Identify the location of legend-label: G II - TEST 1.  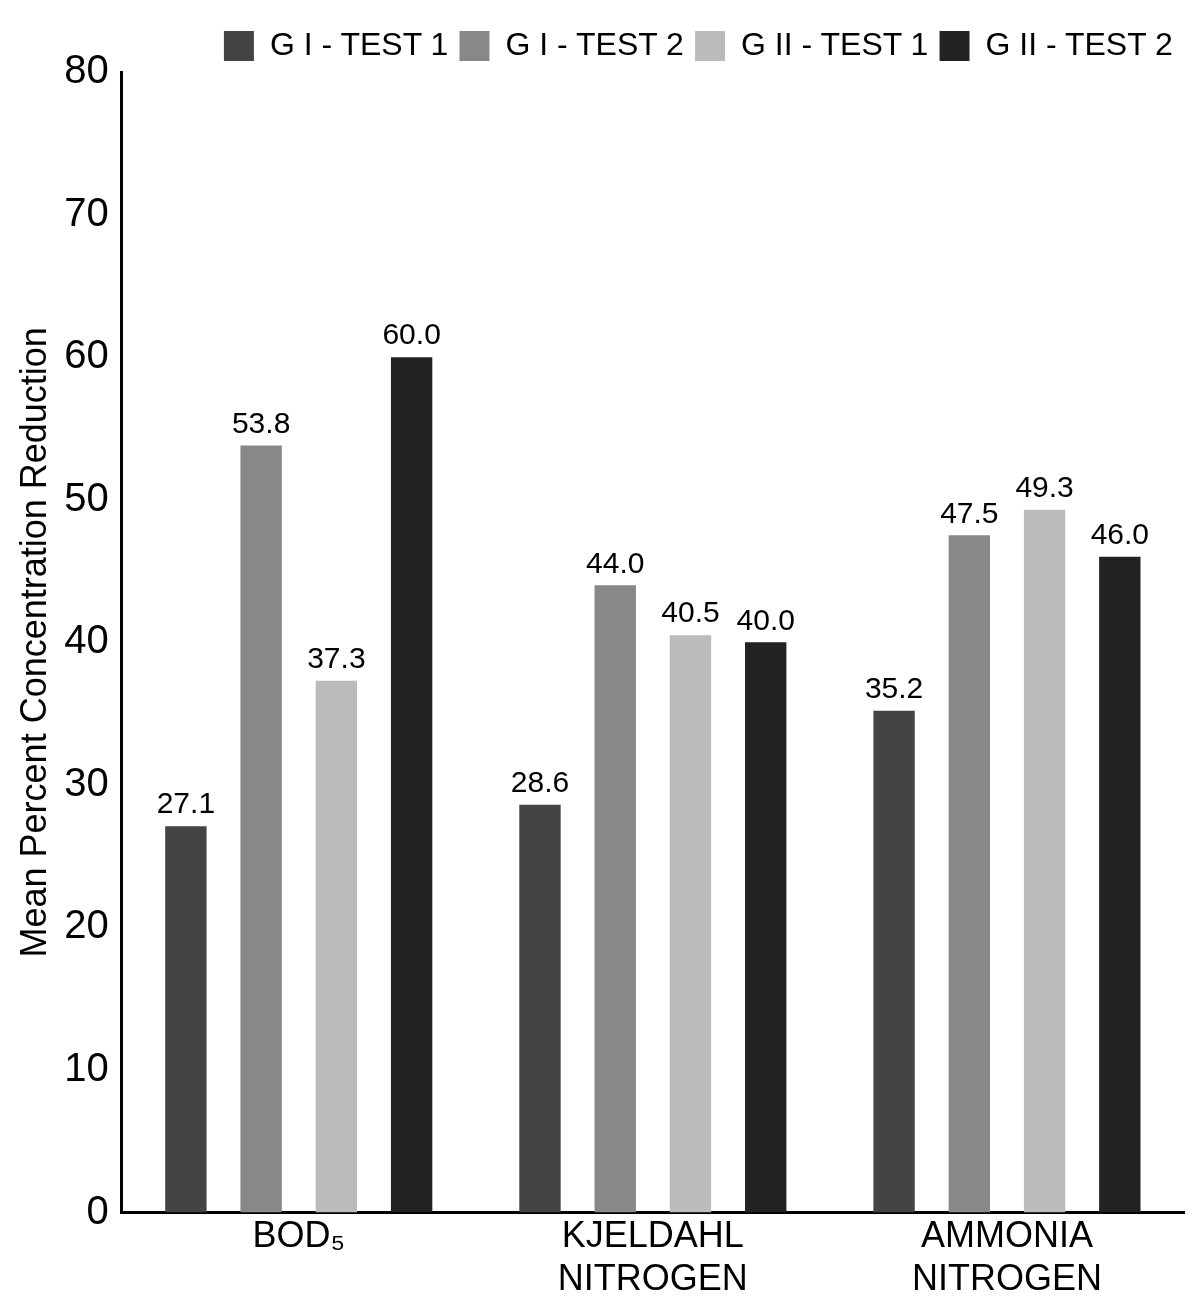
(835, 43).